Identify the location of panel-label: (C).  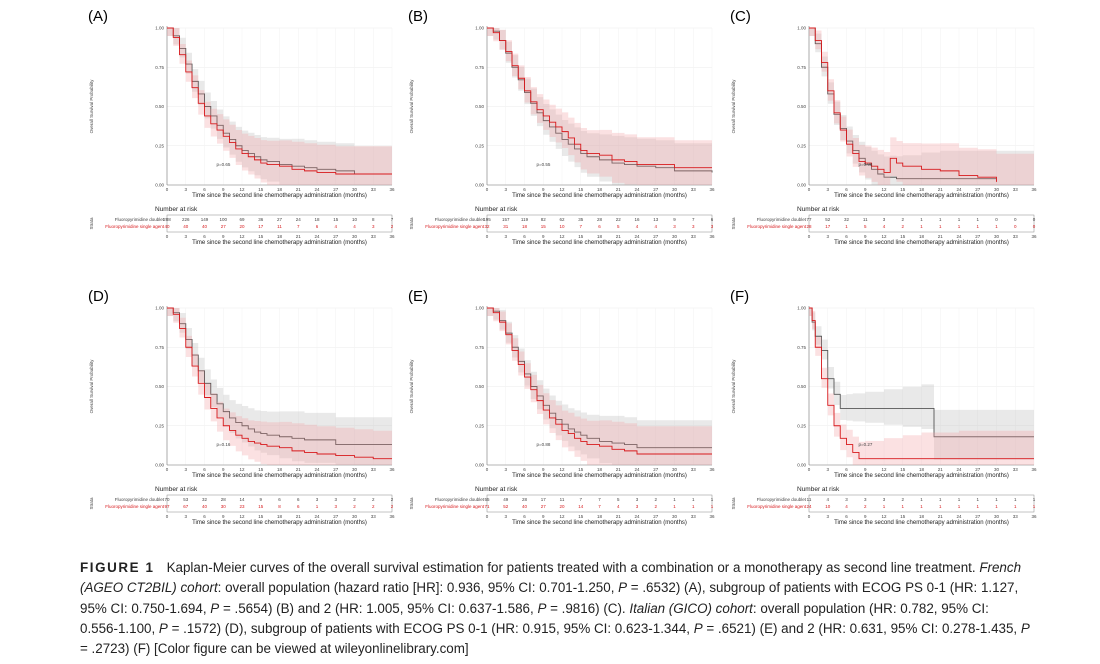
(740, 16).